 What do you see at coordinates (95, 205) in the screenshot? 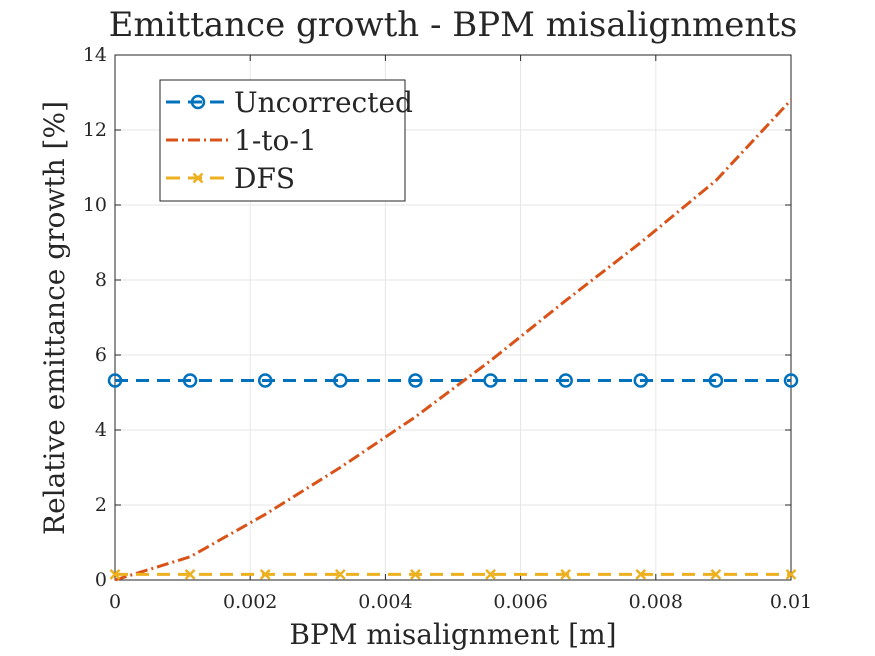
I see `y-tick-label: 10` at bounding box center [95, 205].